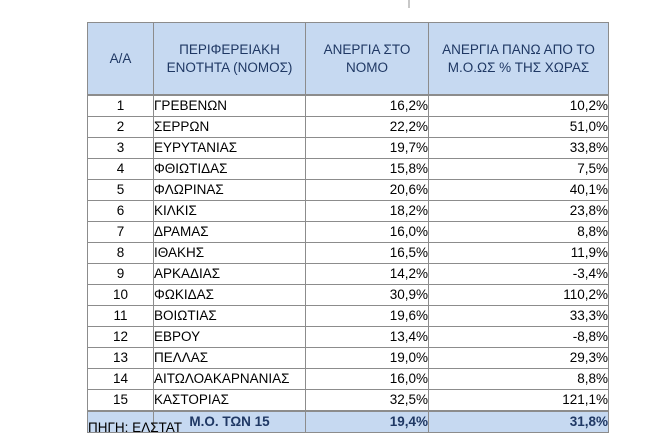  What do you see at coordinates (229, 295) in the screenshot?
I see `row-region: ΦΩΚΙΔΑΣ` at bounding box center [229, 295].